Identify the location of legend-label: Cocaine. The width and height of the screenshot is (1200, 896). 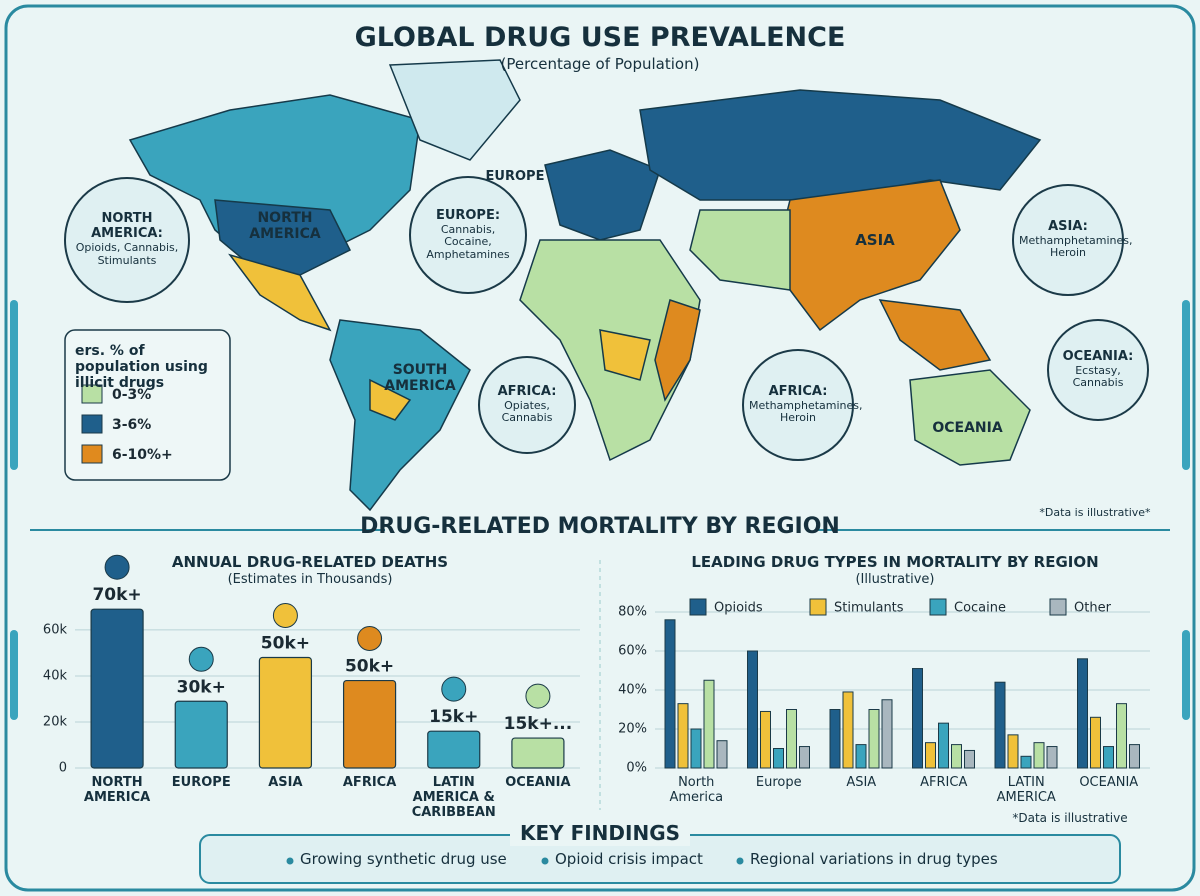
(980, 608).